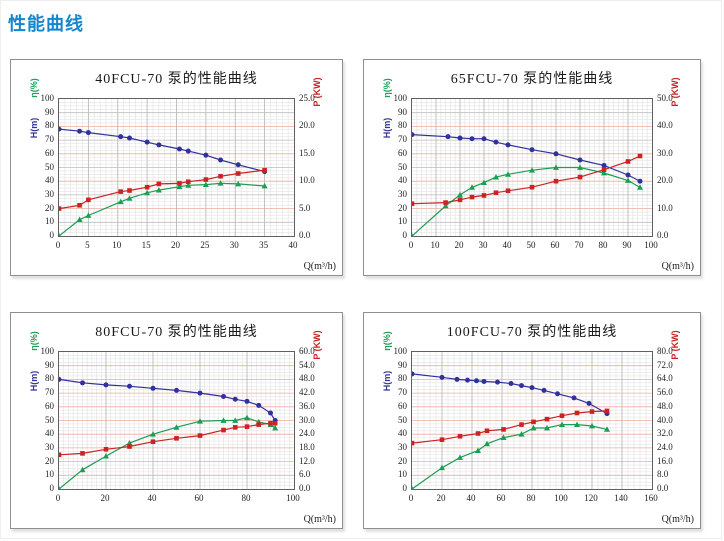 Image resolution: width=724 pixels, height=541 pixels. I want to click on right-axis-tick-label: 6.0, so click(305, 474).